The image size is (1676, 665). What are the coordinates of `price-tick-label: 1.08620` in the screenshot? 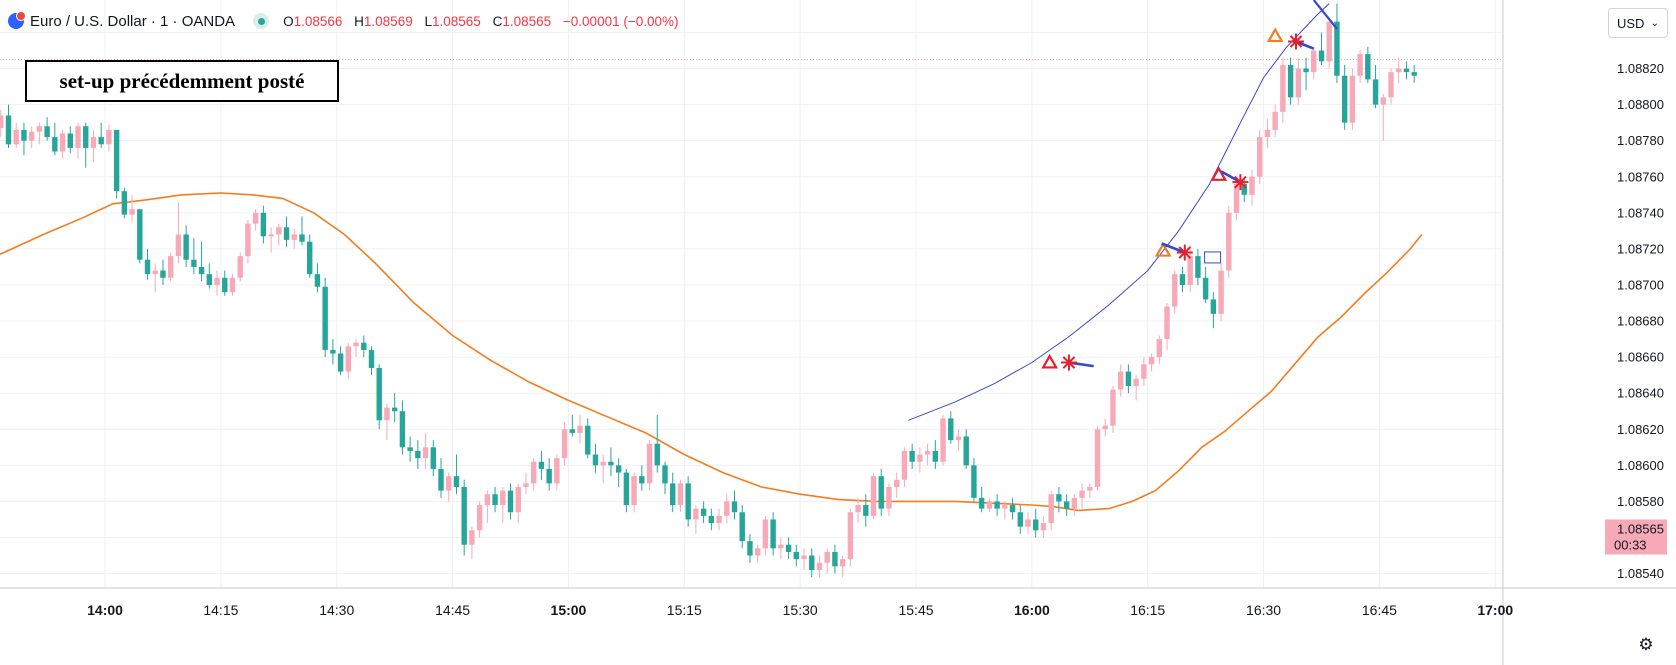 It's located at (1640, 429).